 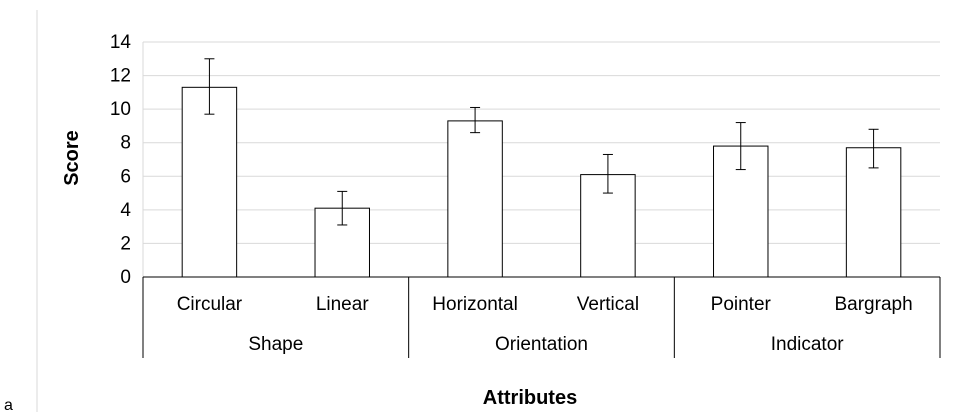 What do you see at coordinates (342, 304) in the screenshot?
I see `x-category-label: Linear` at bounding box center [342, 304].